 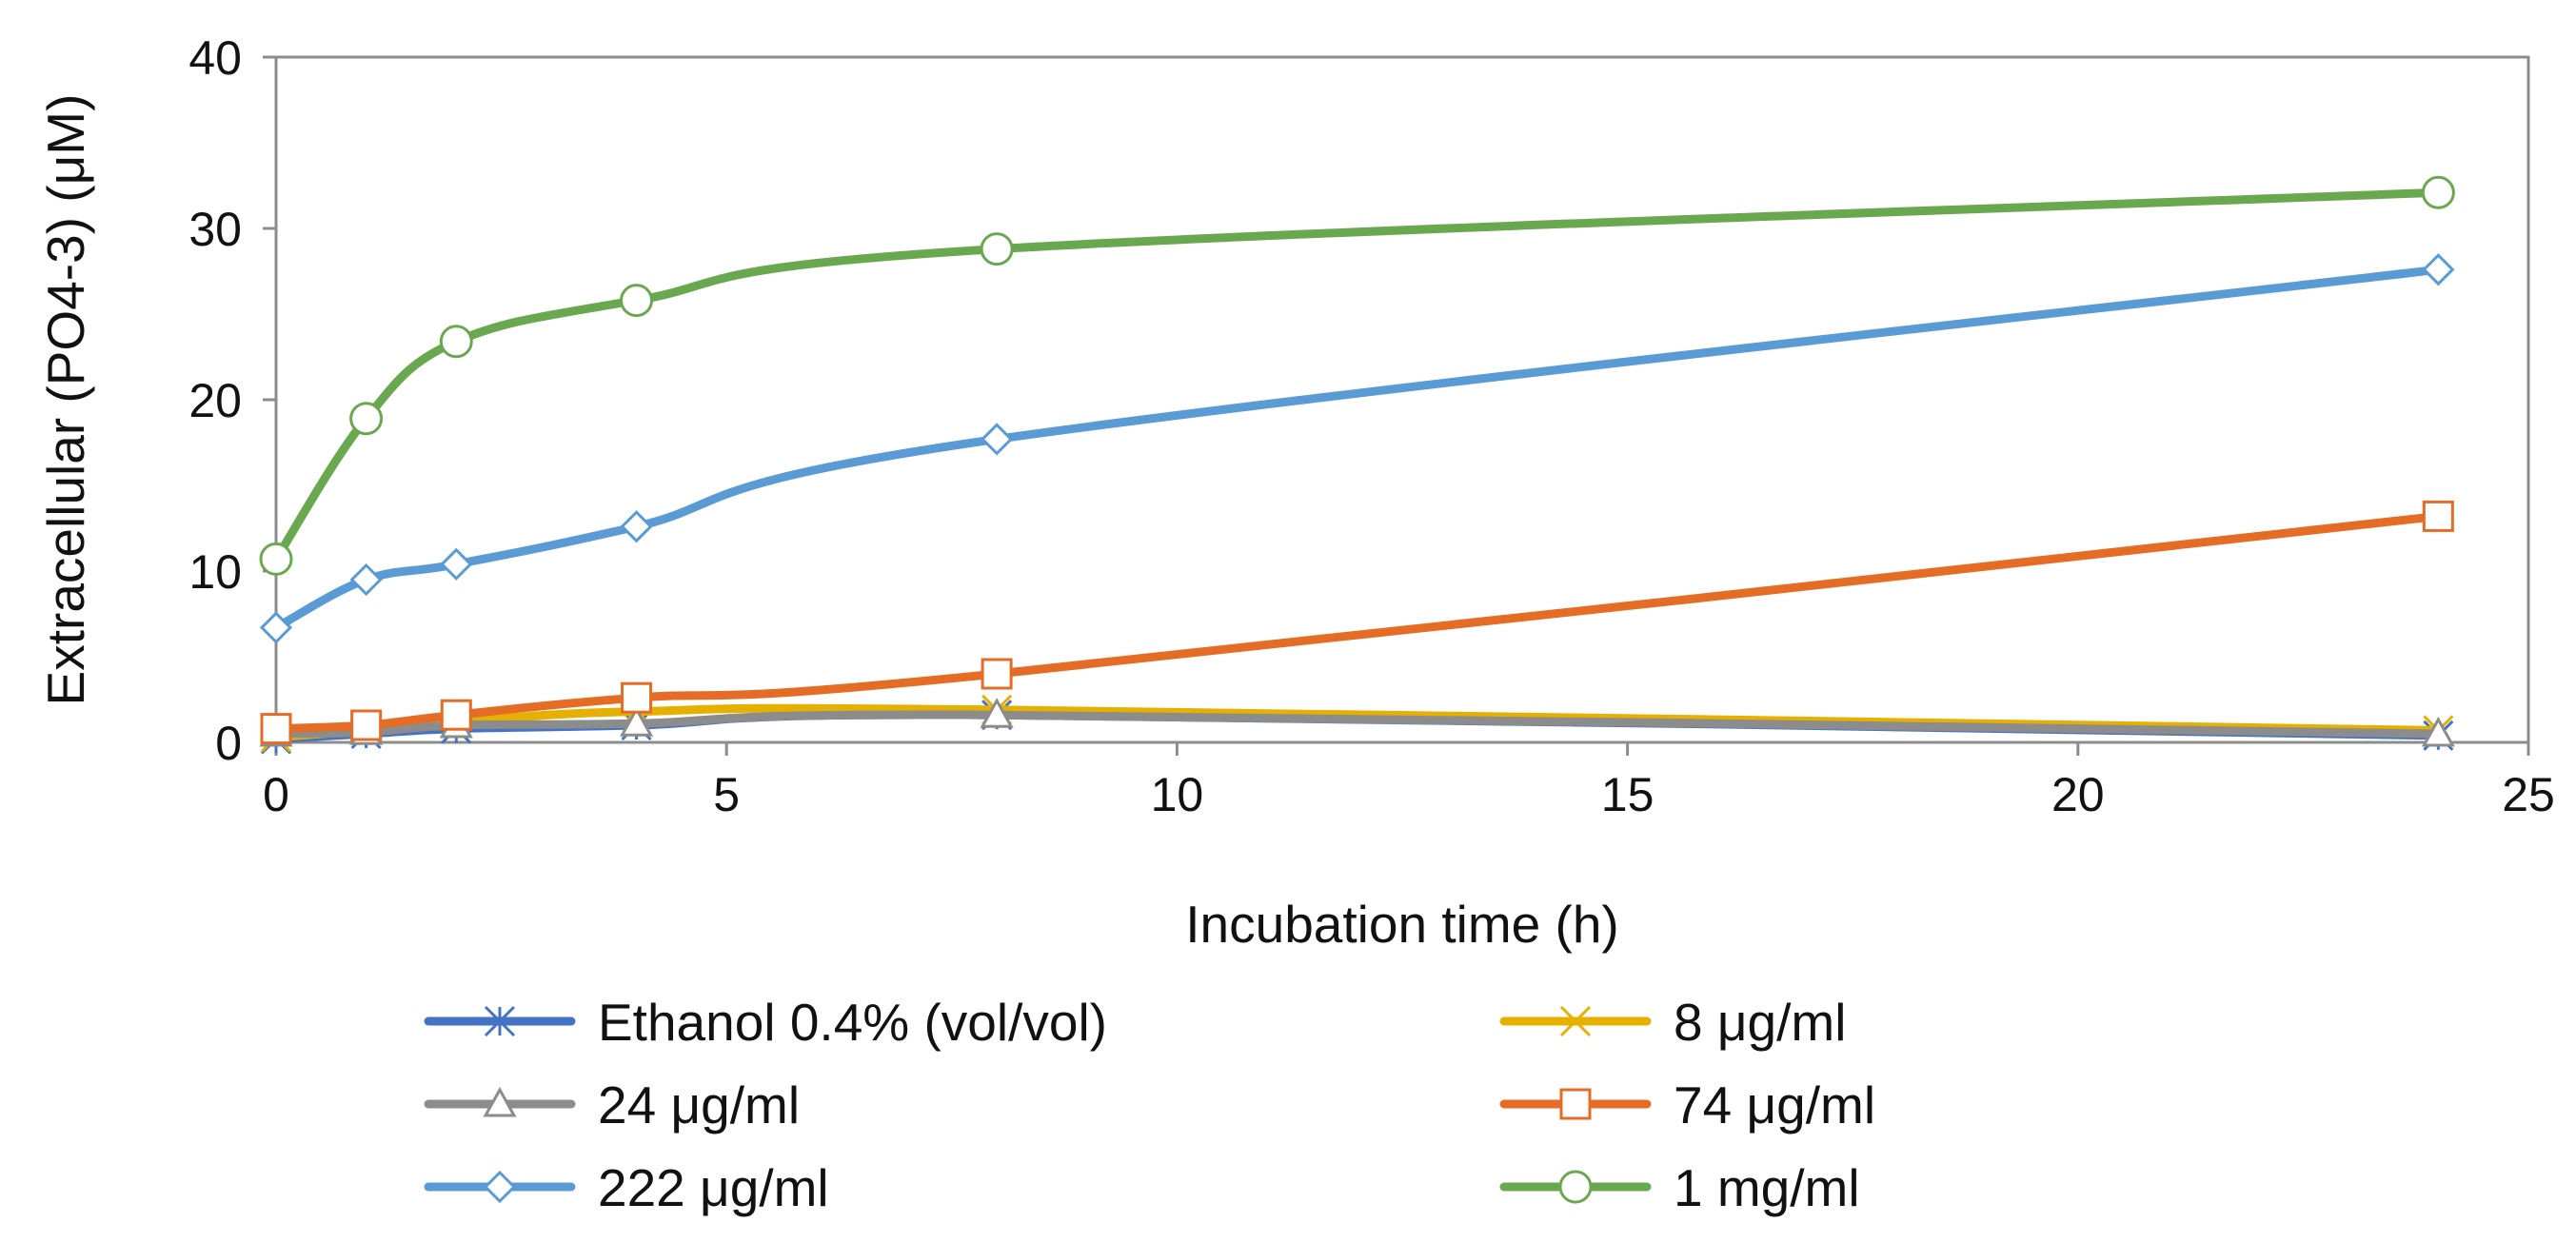 What do you see at coordinates (1673, 1023) in the screenshot?
I see `legend-item: 8 μg/ml` at bounding box center [1673, 1023].